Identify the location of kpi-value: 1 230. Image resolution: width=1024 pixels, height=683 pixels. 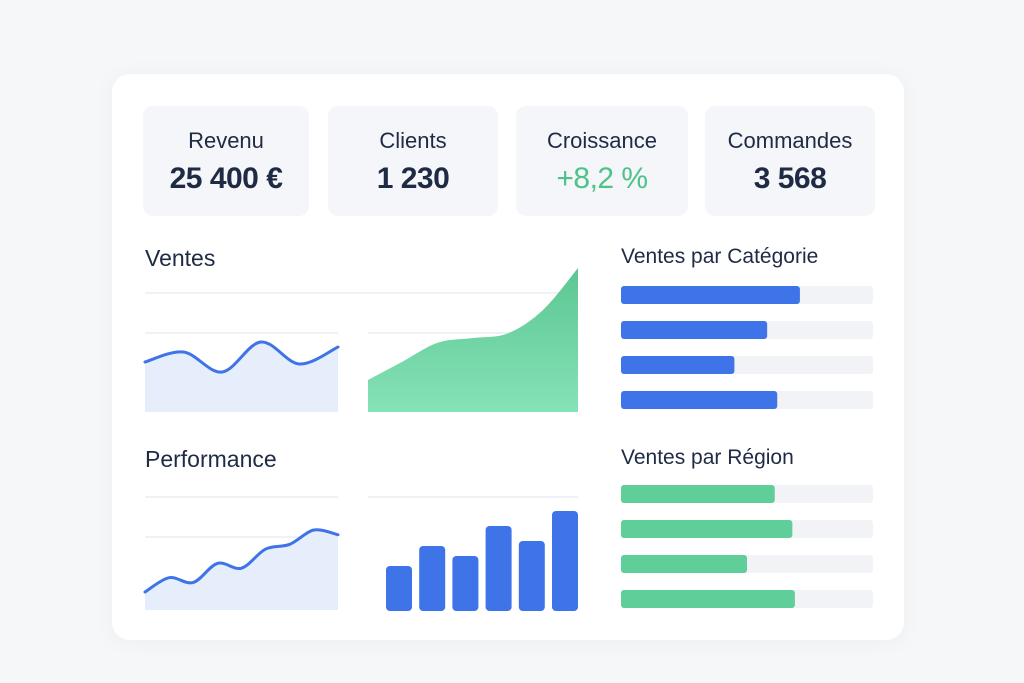
(413, 178).